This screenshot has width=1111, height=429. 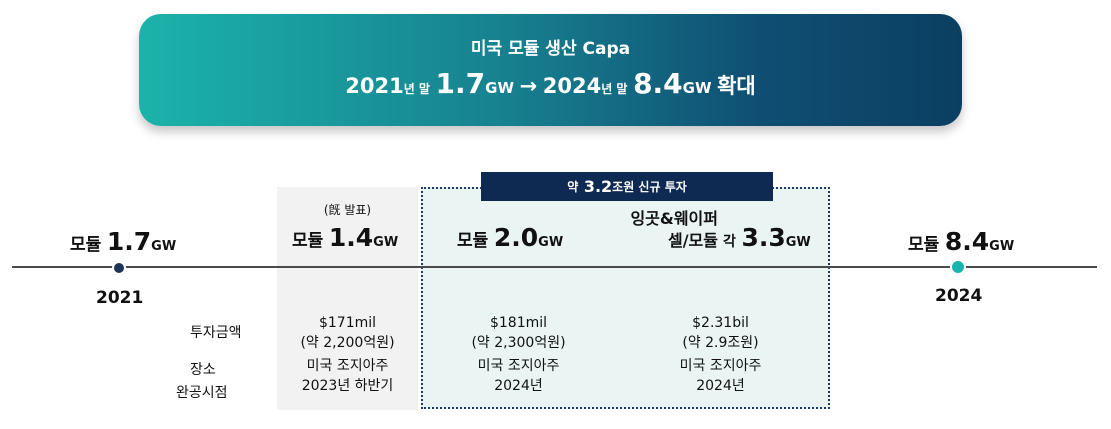 I want to click on year-2021: 2021, so click(x=120, y=298).